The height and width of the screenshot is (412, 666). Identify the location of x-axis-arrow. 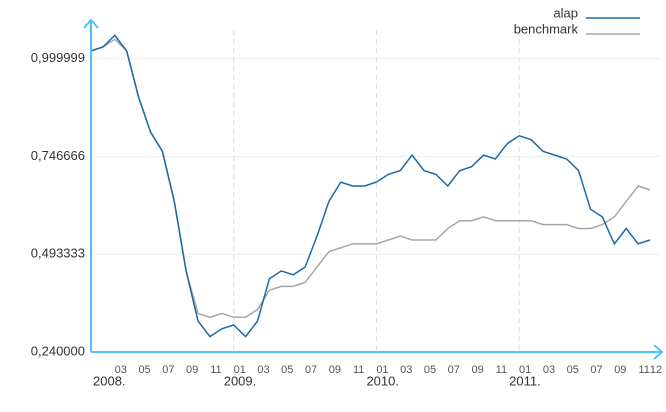
(658, 352).